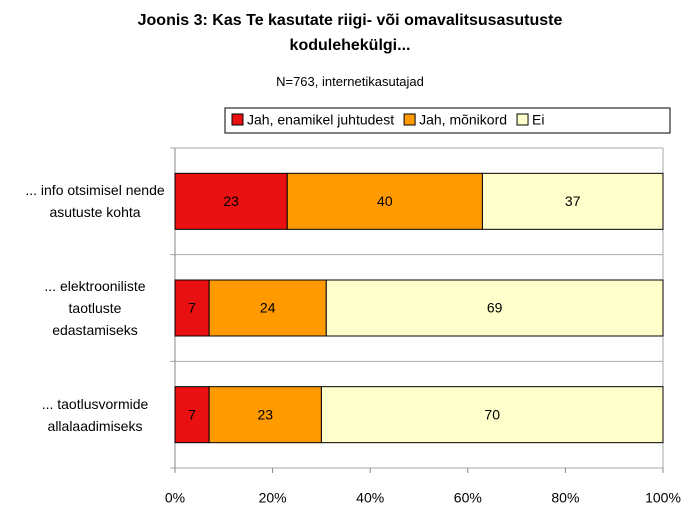 The height and width of the screenshot is (511, 690). Describe the element at coordinates (95, 414) in the screenshot. I see `category-label: ... taotlusvormide allalaadimiseks` at that location.